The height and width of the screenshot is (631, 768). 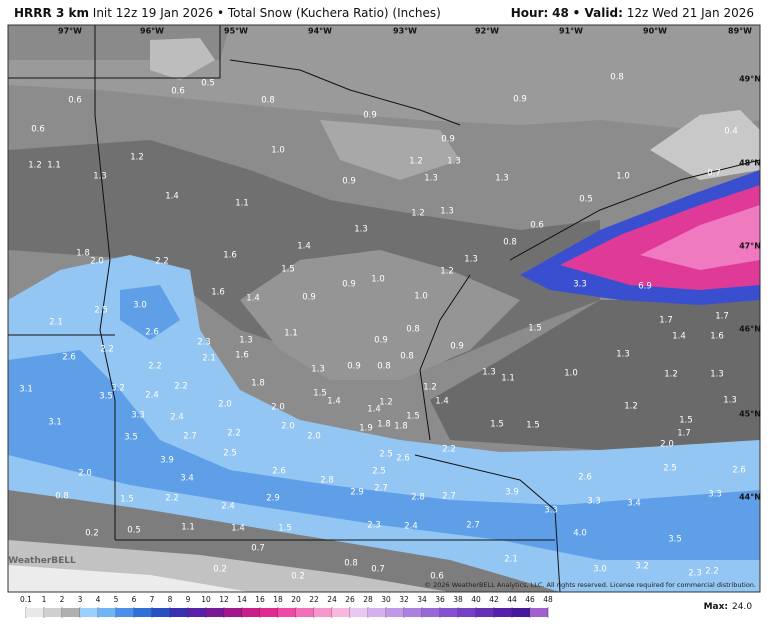 What do you see at coordinates (530, 599) in the screenshot?
I see `colorbar-label: 46` at bounding box center [530, 599].